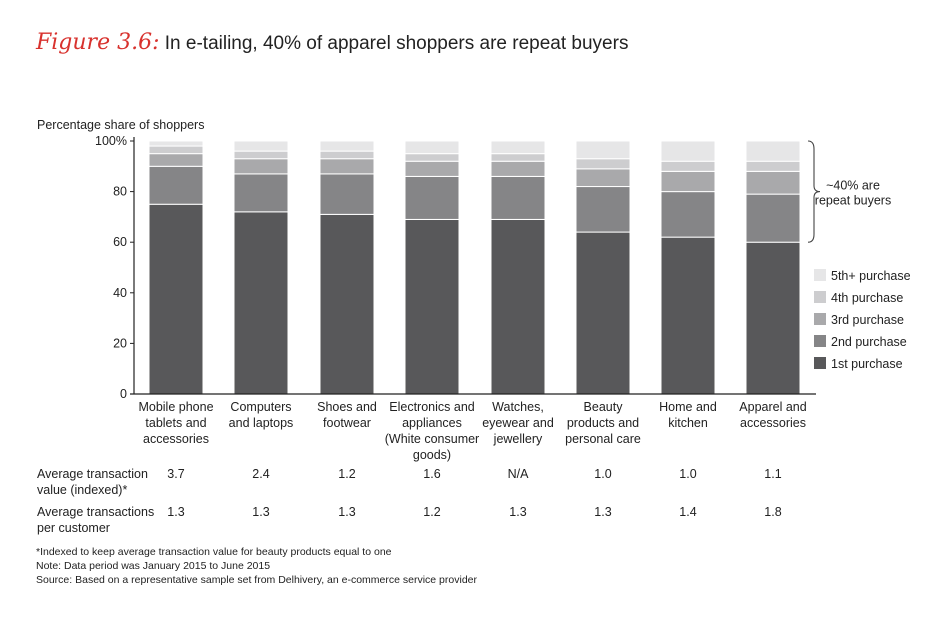 The height and width of the screenshot is (627, 950). Describe the element at coordinates (603, 423) in the screenshot. I see `x-category-label: products and` at that location.